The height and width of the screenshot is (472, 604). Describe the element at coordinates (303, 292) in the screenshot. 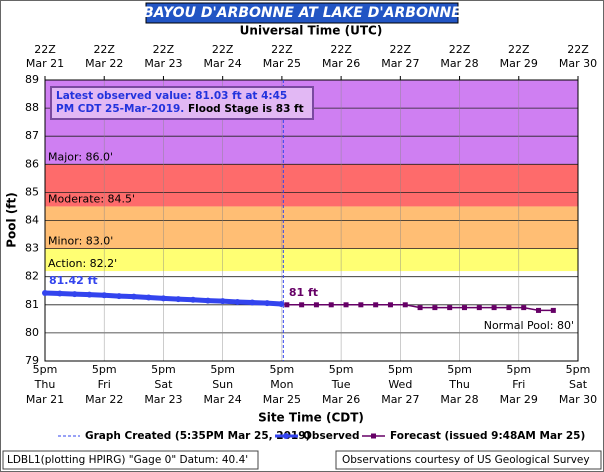

I see `value-label: 81 ft` at that location.